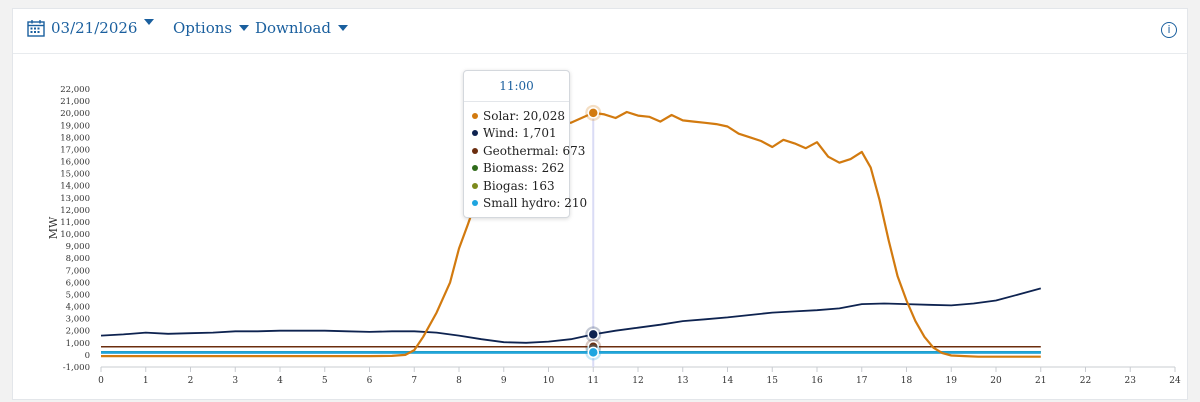 The image size is (1200, 402). What do you see at coordinates (87, 356) in the screenshot?
I see `y-tick-label: 0` at bounding box center [87, 356].